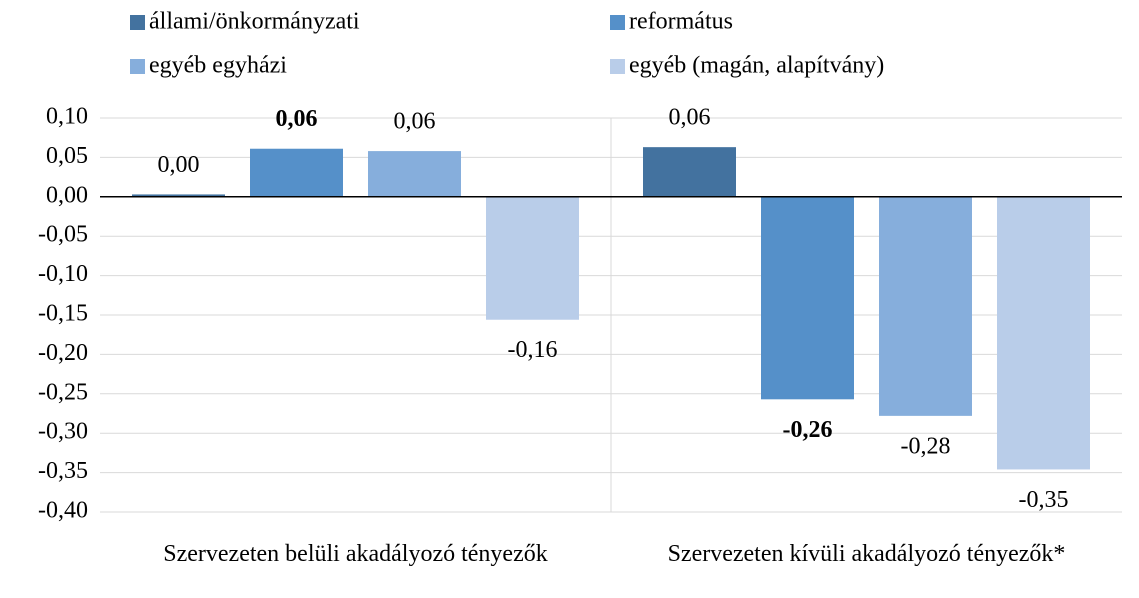 Image resolution: width=1139 pixels, height=598 pixels. What do you see at coordinates (808, 430) in the screenshot?
I see `data-label: -0,26` at bounding box center [808, 430].